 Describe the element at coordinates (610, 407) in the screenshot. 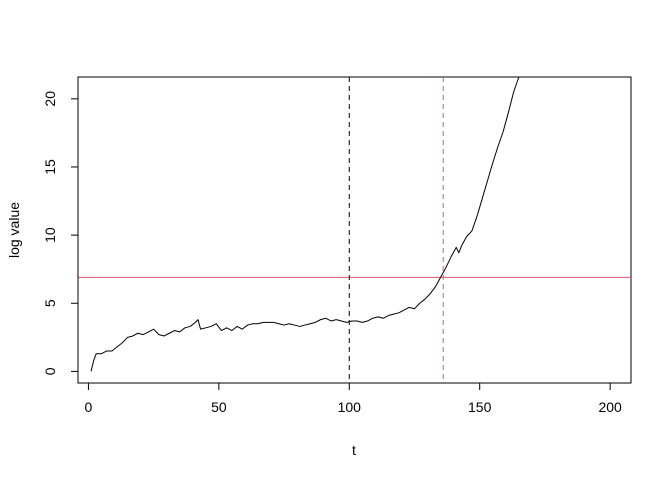

I see `x-tick-label: 200` at that location.